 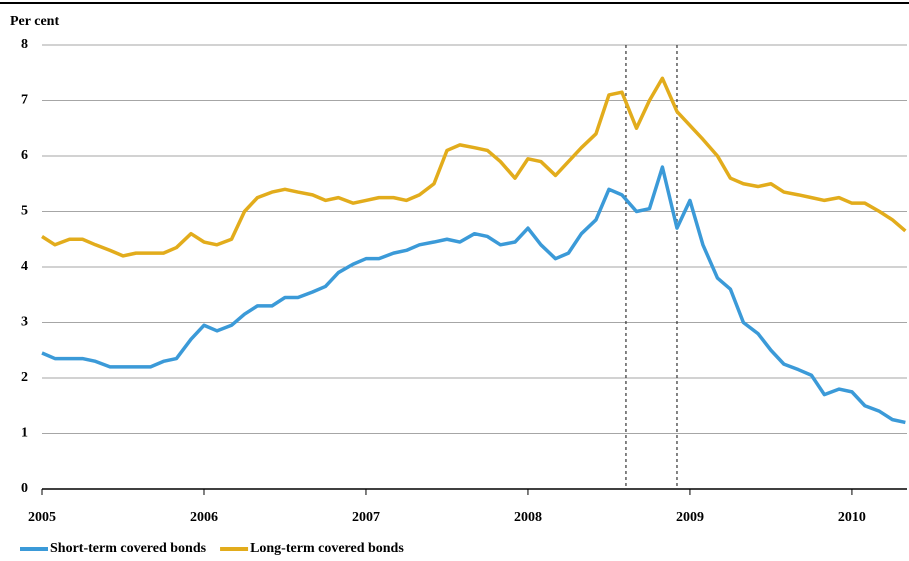 What do you see at coordinates (852, 517) in the screenshot?
I see `x-tick-label: 2010` at bounding box center [852, 517].